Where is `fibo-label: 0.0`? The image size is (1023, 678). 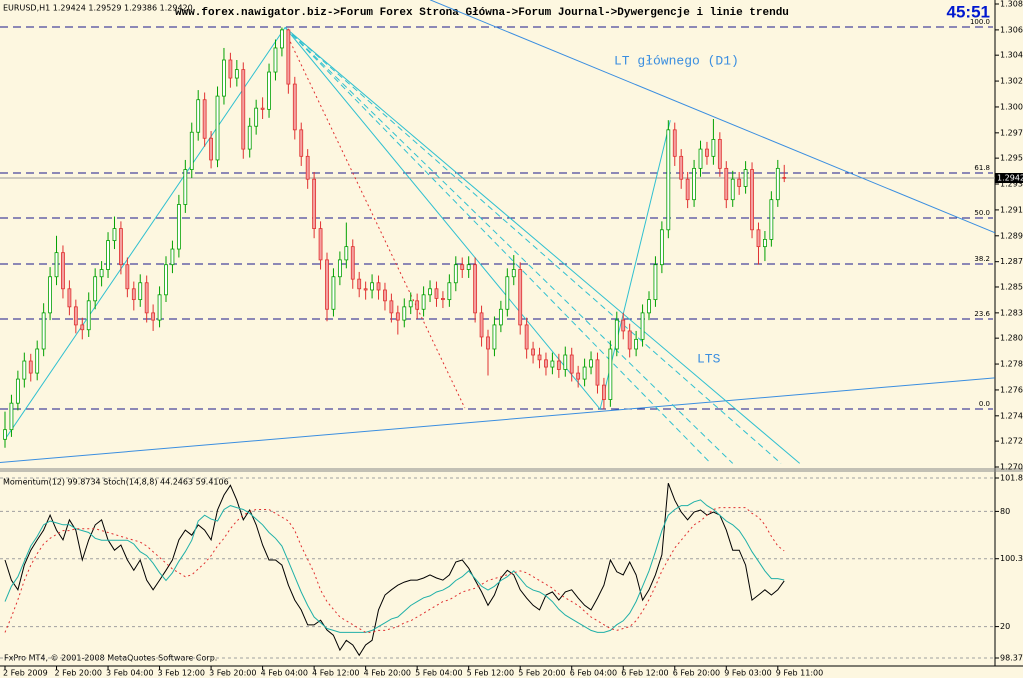 fibo-label: 0.0 is located at coordinates (984, 404).